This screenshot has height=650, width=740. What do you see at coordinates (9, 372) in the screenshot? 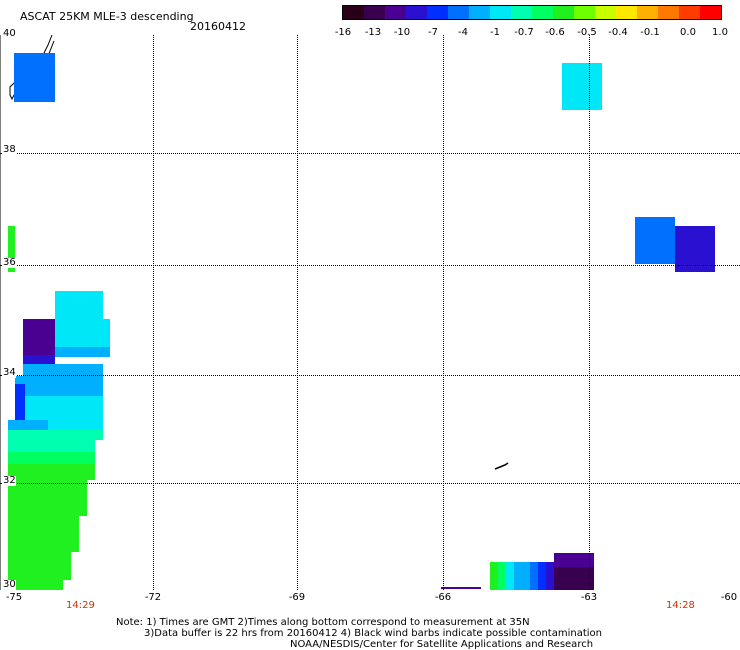
I see `y-label-34: 34` at bounding box center [9, 372].